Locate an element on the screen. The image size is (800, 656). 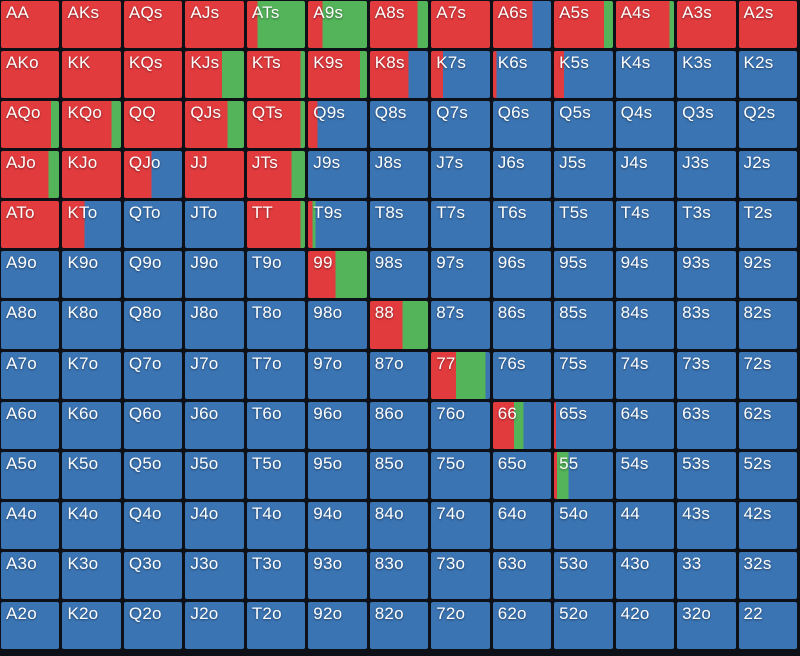
hand-cell-93s: 93s is located at coordinates (706, 275).